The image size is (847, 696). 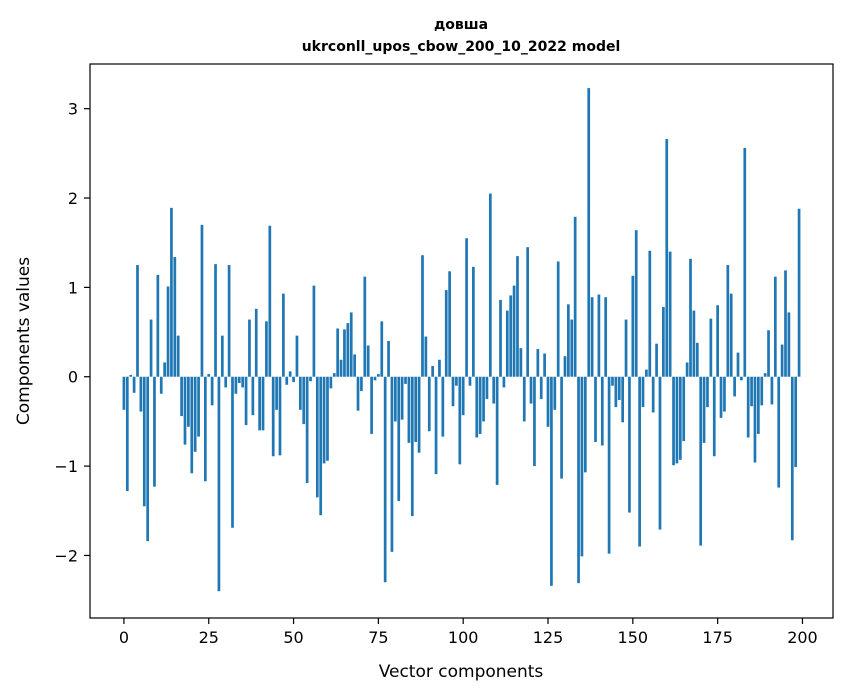 I want to click on x-axis-ticks: 0 25 50 75 100 125 150 175 200, so click(x=468, y=632).